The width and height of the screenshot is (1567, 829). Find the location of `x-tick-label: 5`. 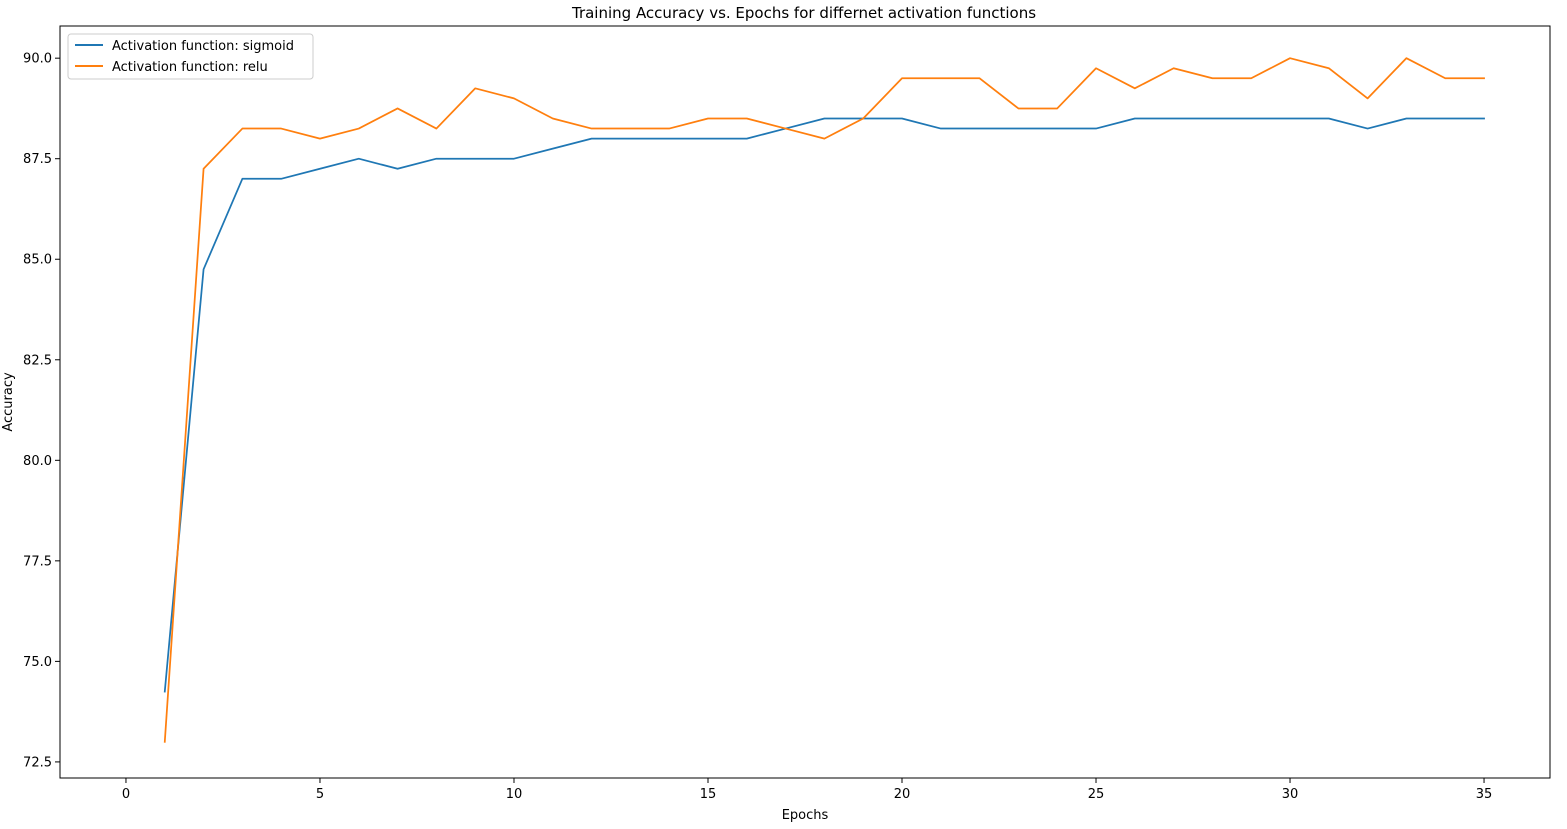

x-tick-label: 5 is located at coordinates (320, 794).